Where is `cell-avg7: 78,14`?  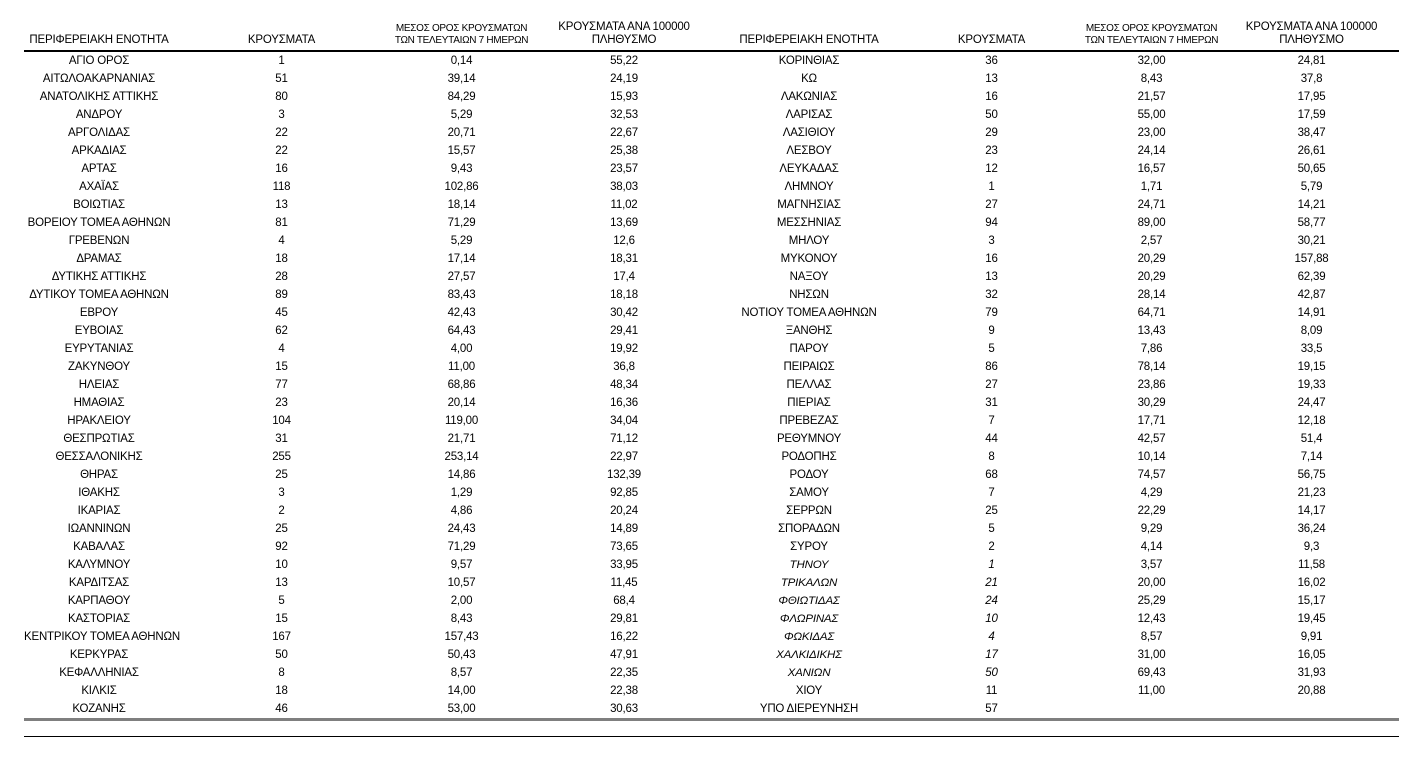
cell-avg7: 78,14 is located at coordinates (1151, 367).